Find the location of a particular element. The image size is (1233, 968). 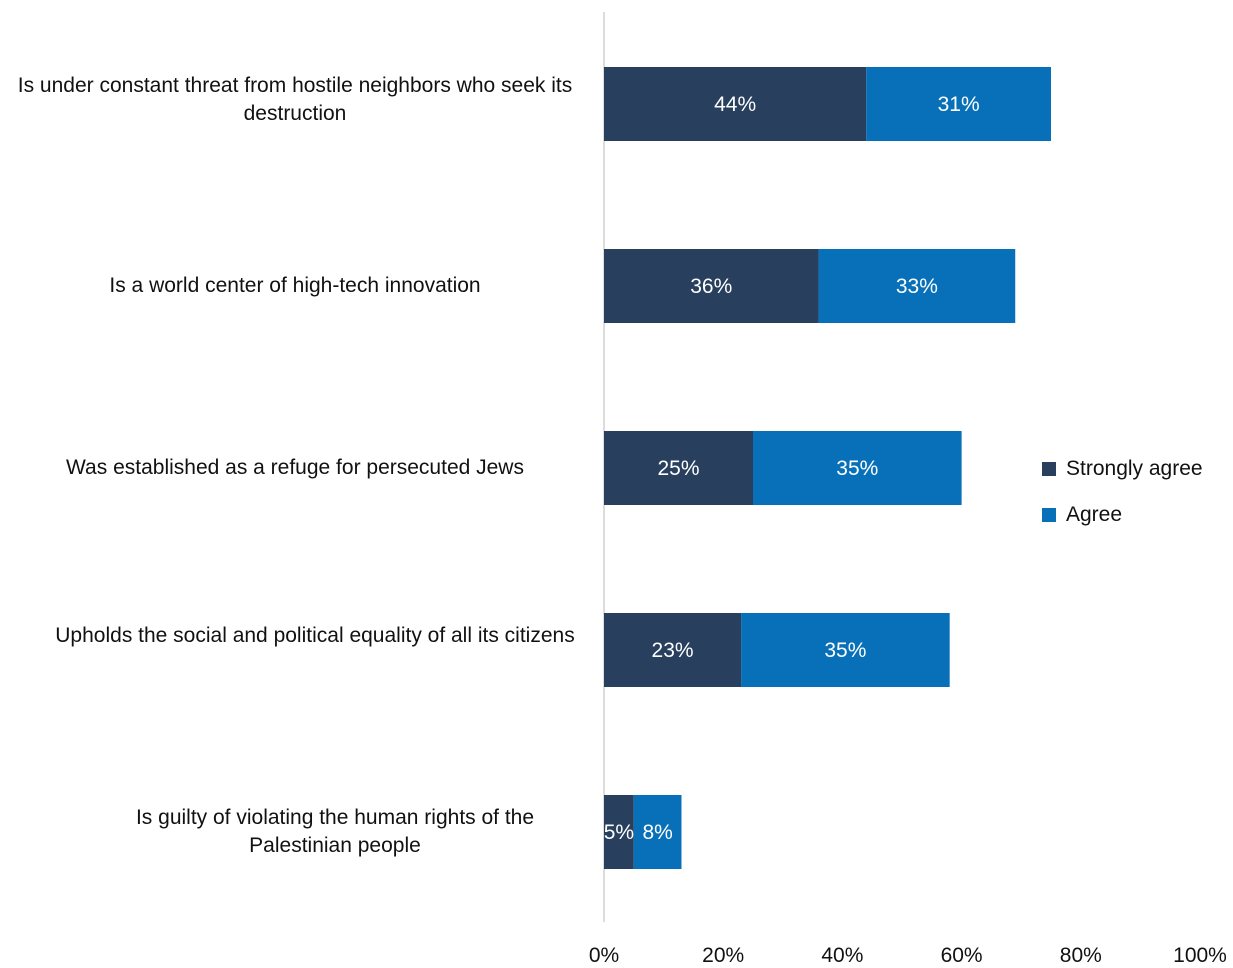

x-tick-label: 40% is located at coordinates (842, 955).